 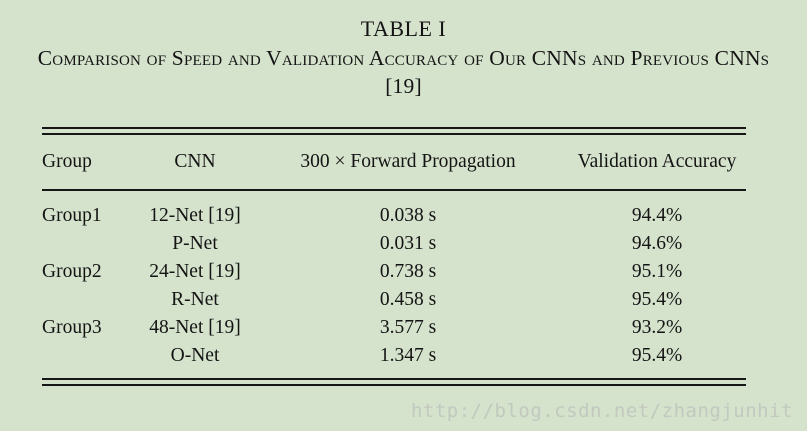 I want to click on cell-group: Group3, so click(x=72, y=327).